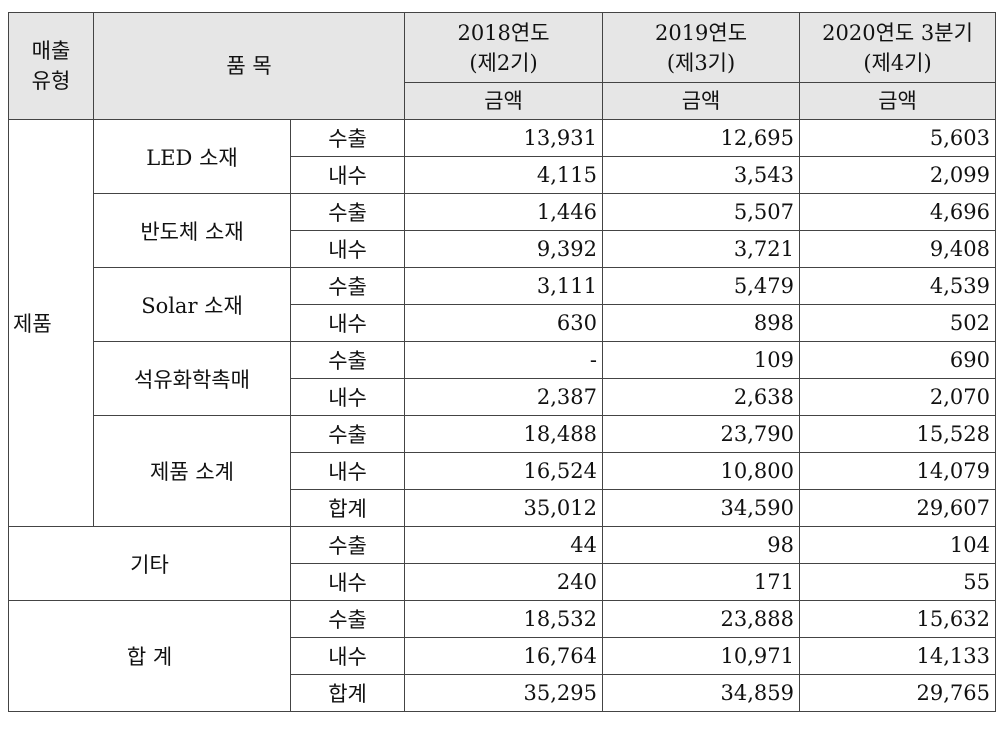 This screenshot has width=1005, height=736. Describe the element at coordinates (504, 175) in the screenshot. I see `cell-value: 4,115` at that location.